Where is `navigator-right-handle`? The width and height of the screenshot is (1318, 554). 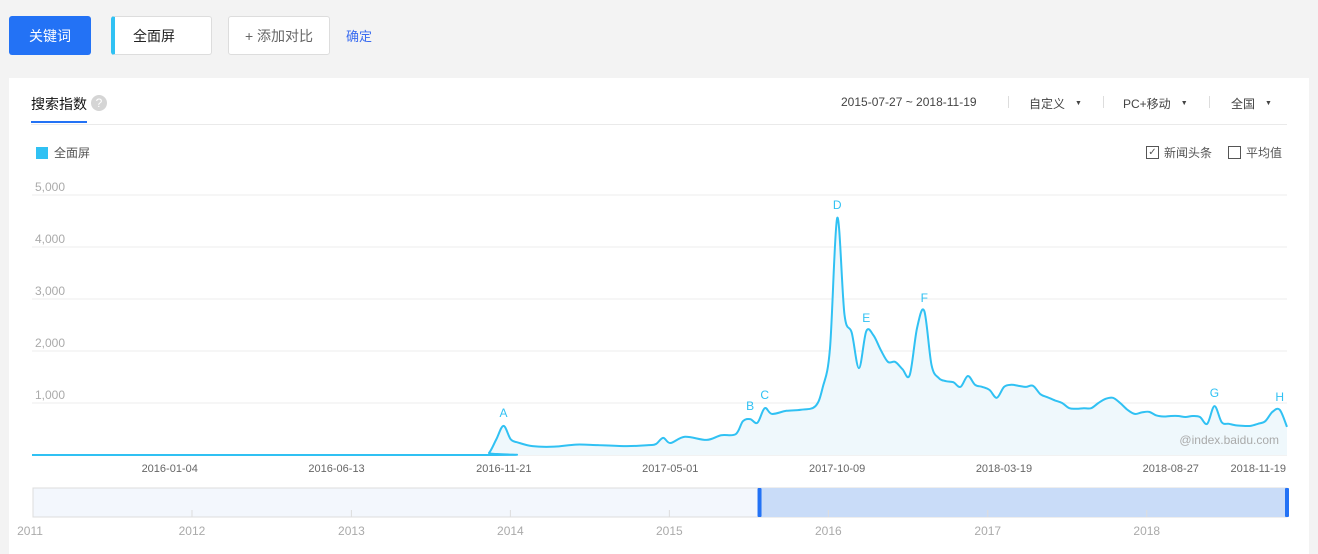 navigator-right-handle is located at coordinates (1287, 502).